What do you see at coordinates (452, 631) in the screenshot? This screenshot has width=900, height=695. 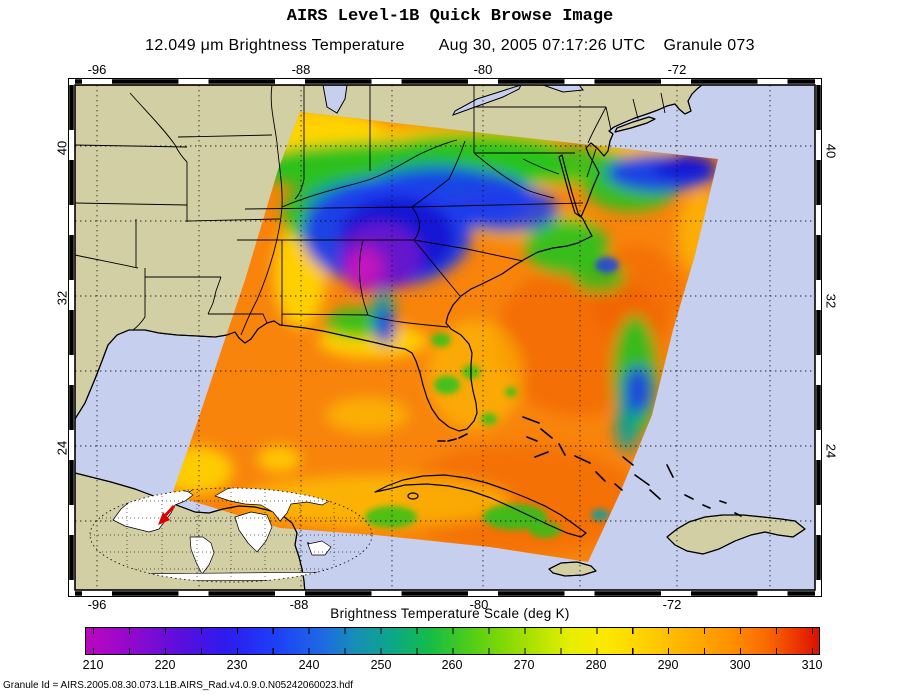 I see `colorbar-ticks-top` at bounding box center [452, 631].